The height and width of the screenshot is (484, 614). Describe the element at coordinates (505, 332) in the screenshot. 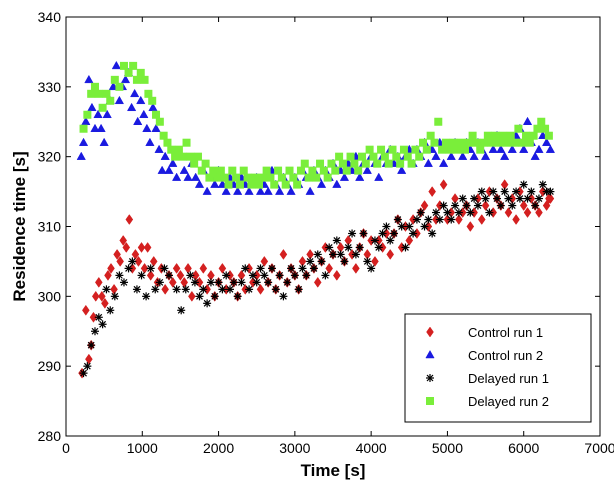

I see `legend-entry-label: Control run 1` at that location.